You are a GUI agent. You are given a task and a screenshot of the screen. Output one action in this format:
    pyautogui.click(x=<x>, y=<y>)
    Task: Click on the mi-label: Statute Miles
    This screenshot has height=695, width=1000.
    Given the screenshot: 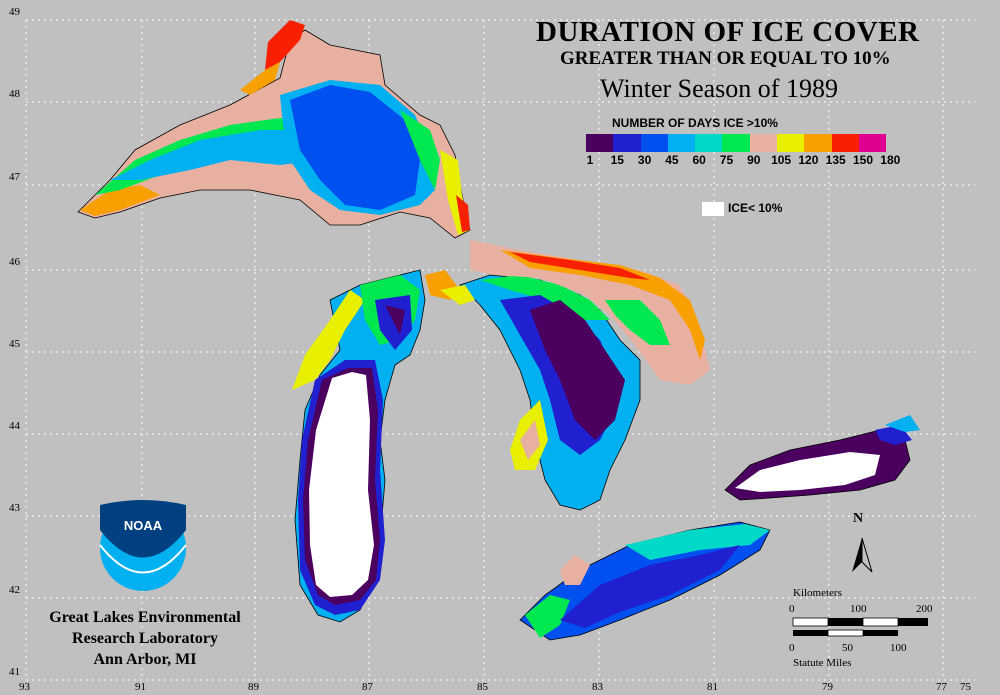 What is the action you would take?
    pyautogui.click(x=822, y=663)
    